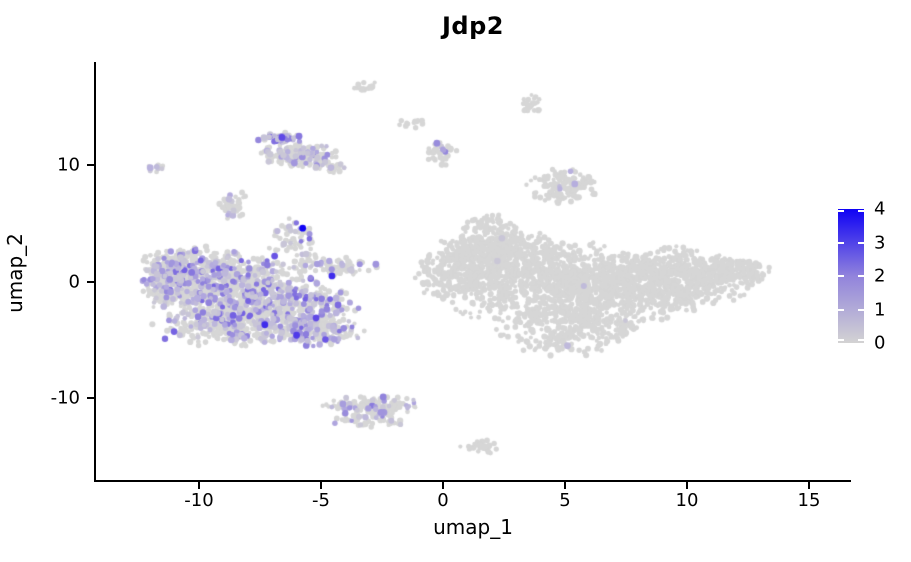 The image size is (911, 562). What do you see at coordinates (95, 272) in the screenshot?
I see `y-axis-line` at bounding box center [95, 272].